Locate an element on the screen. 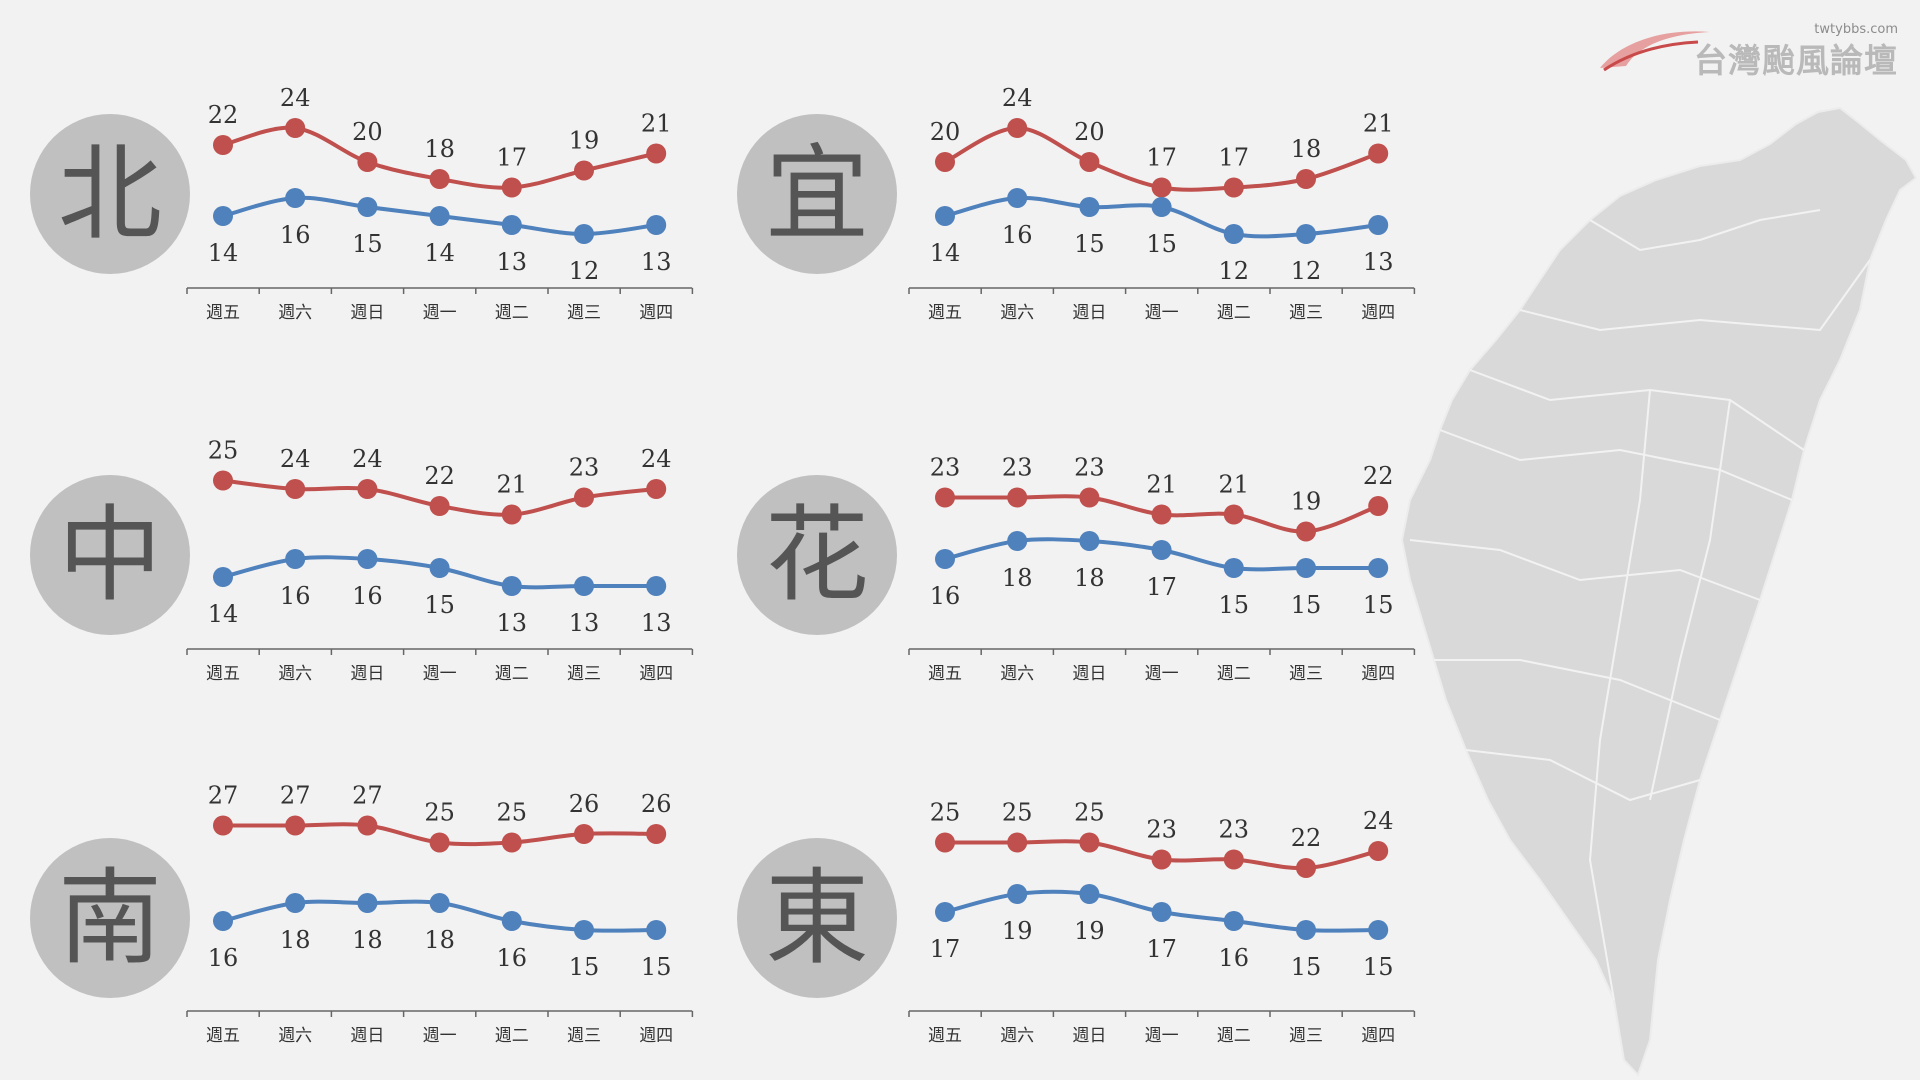  x-tick-label: 週一 is located at coordinates (1162, 674).